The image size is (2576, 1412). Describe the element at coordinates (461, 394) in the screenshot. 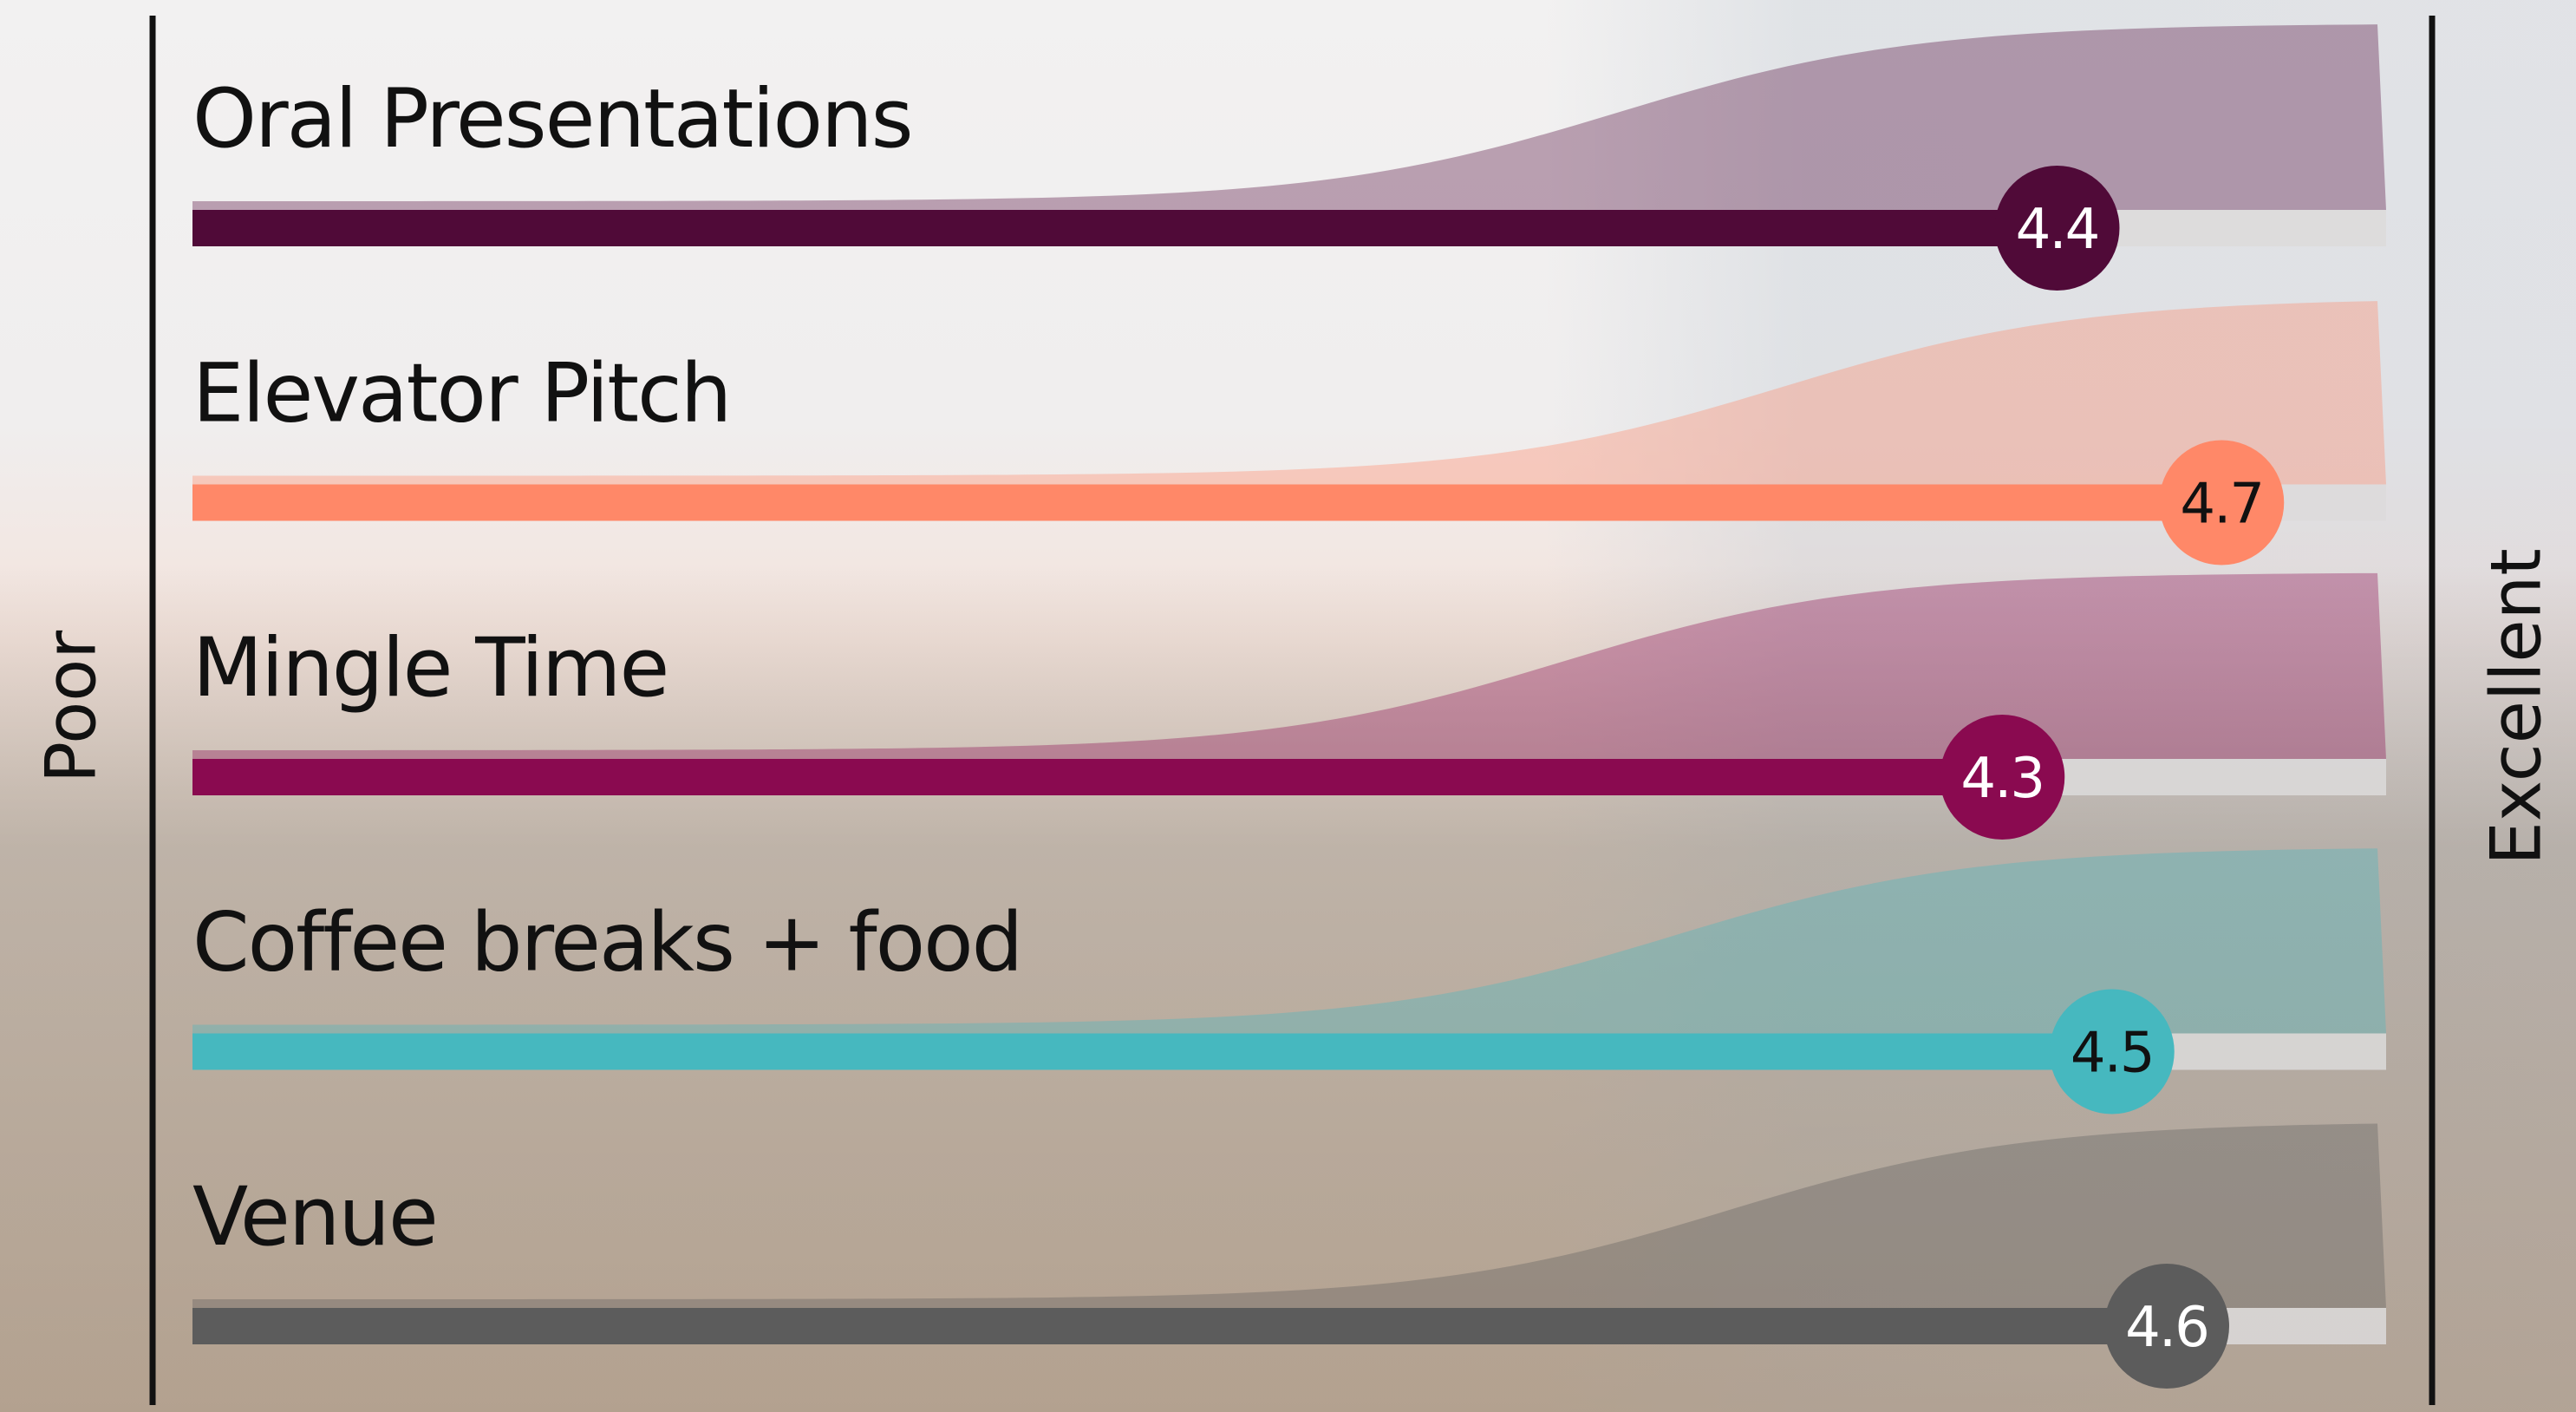

I see `category-label: Elevator Pitch` at that location.